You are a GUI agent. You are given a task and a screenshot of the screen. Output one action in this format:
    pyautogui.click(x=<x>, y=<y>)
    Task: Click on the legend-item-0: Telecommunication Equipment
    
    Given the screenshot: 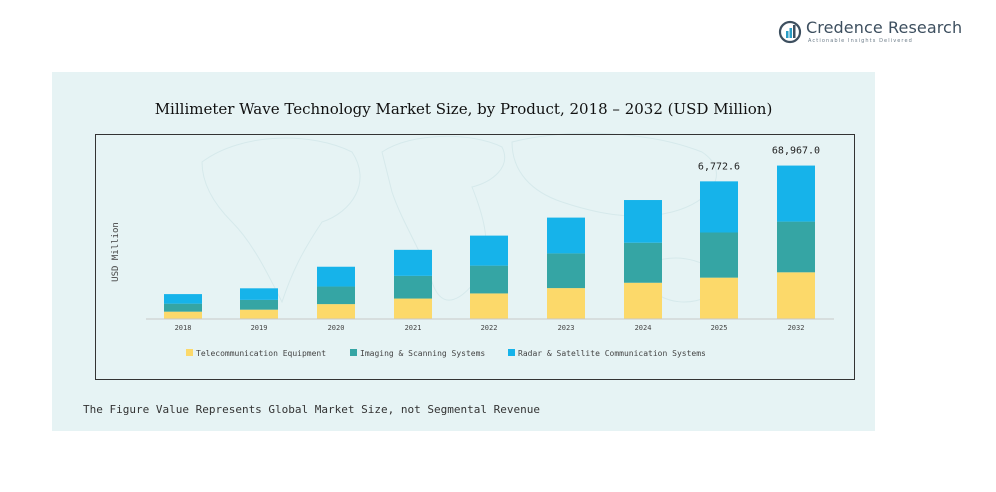 What is the action you would take?
    pyautogui.click(x=256, y=353)
    